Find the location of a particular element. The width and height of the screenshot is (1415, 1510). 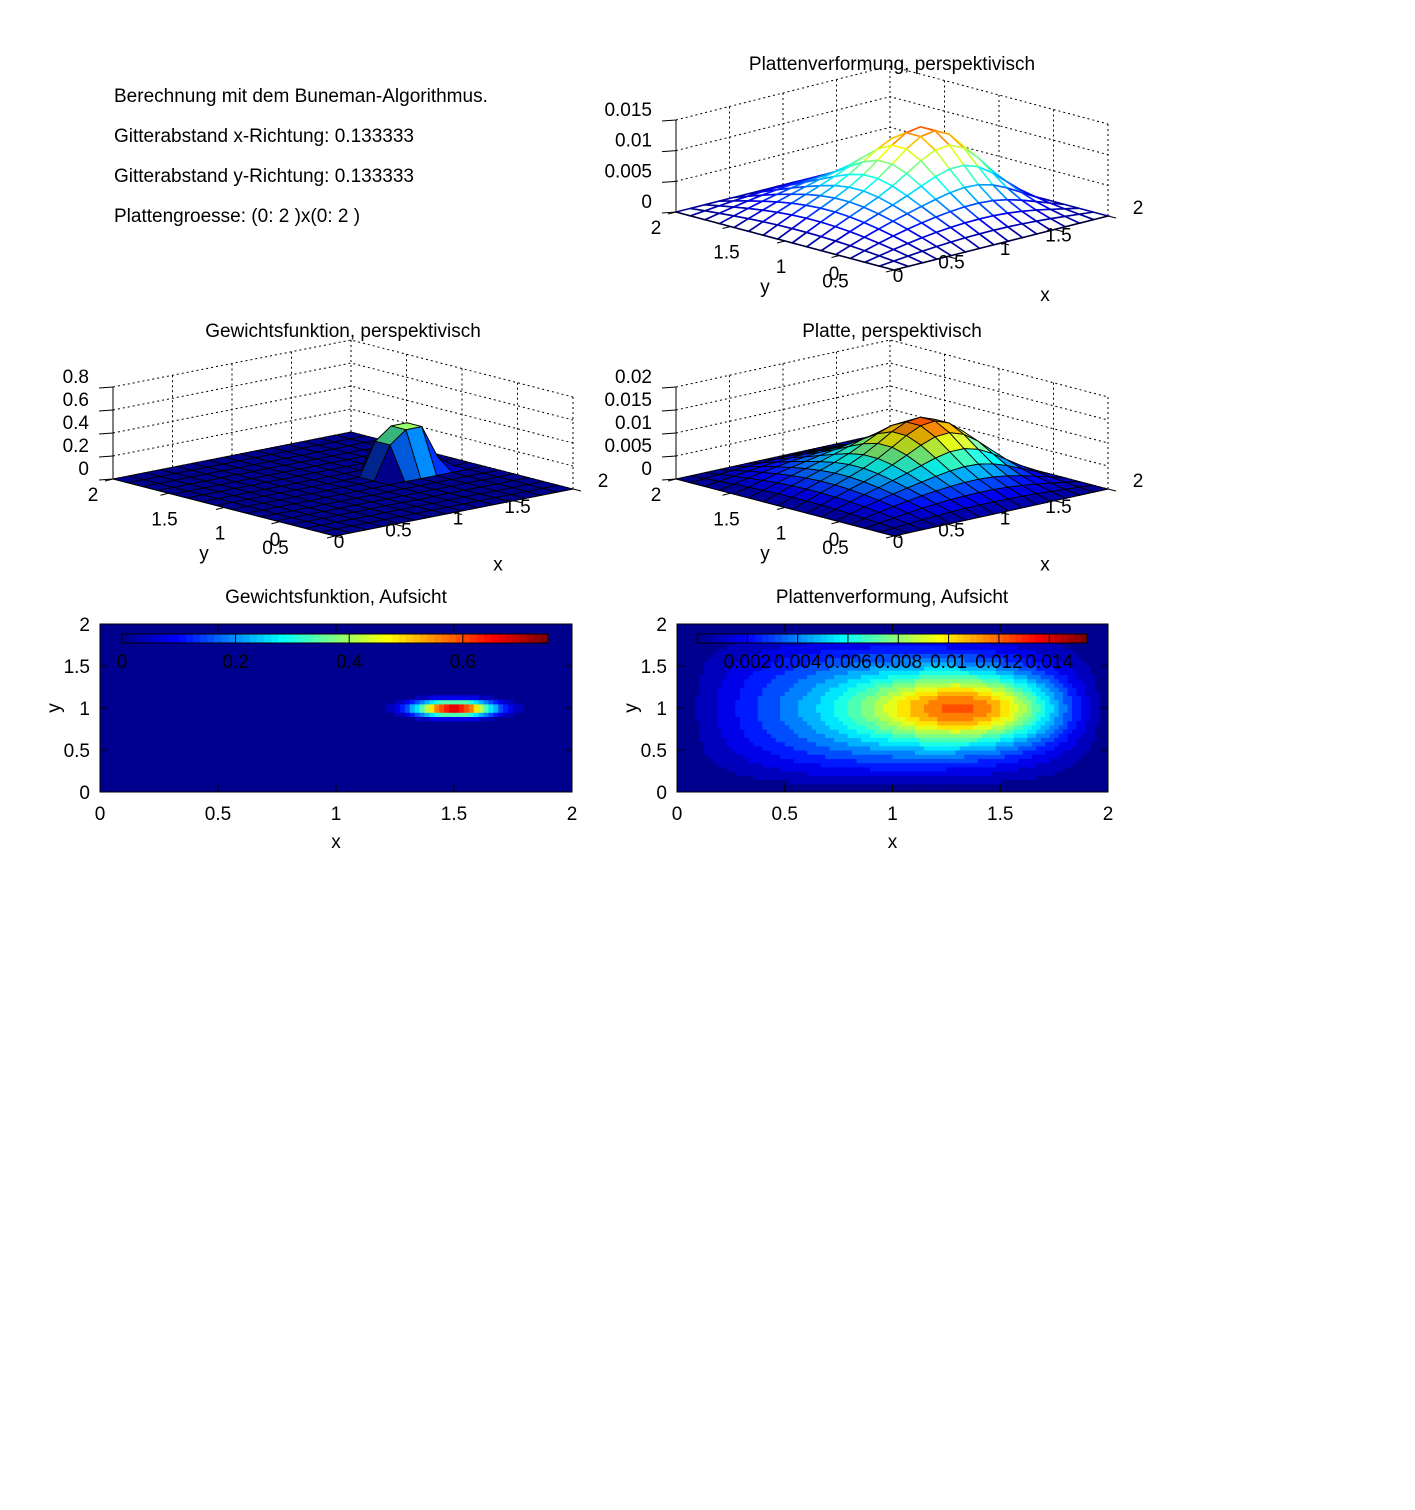

x-tick is located at coordinates (951, 257).